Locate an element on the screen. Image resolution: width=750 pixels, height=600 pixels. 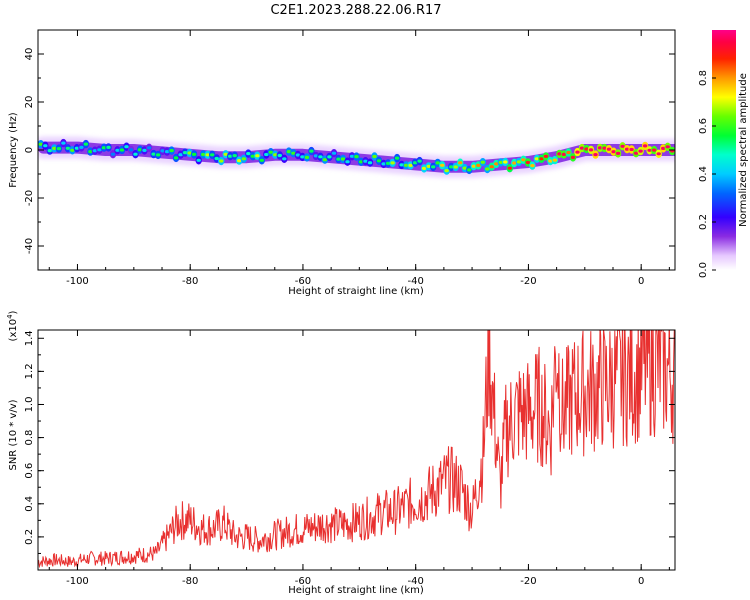
x-tick-label: -80 is located at coordinates (190, 281).